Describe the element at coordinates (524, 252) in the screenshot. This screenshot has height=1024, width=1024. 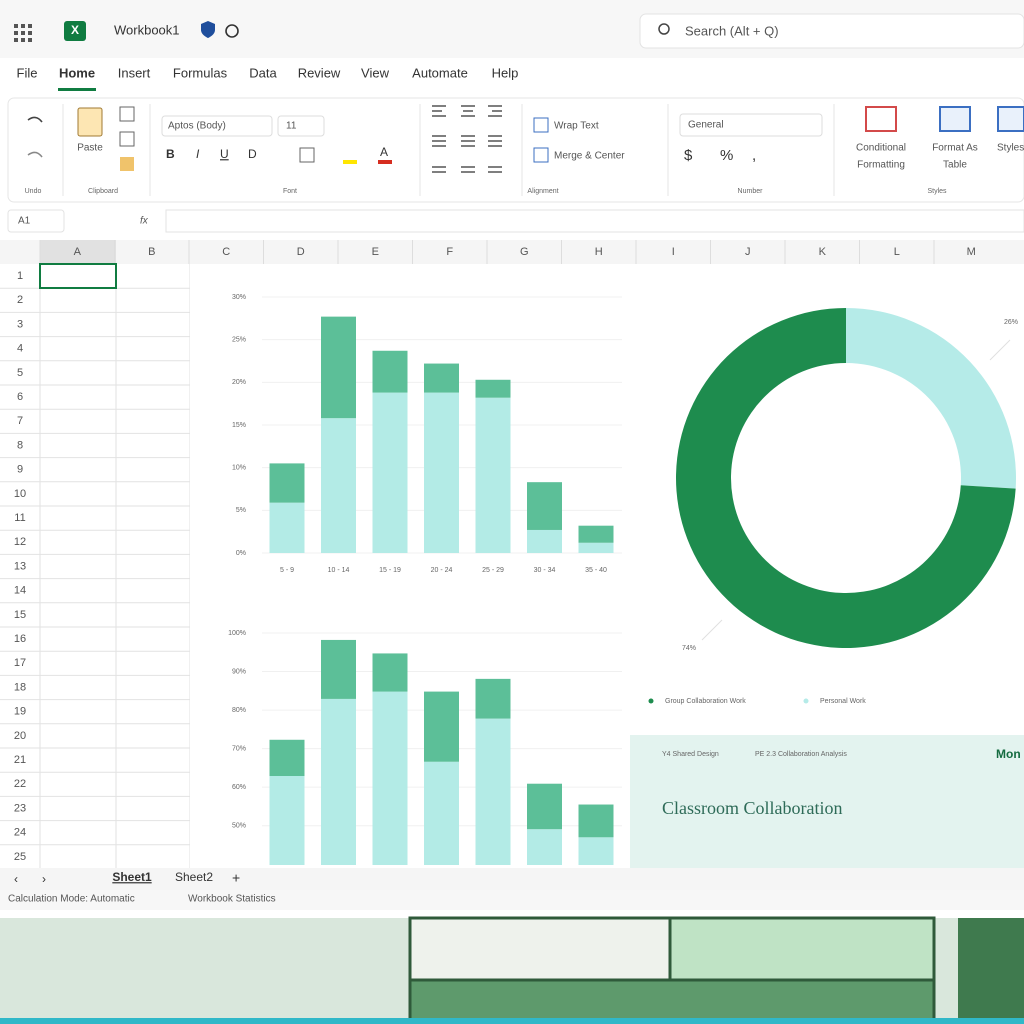
I see `column-header: G` at that location.